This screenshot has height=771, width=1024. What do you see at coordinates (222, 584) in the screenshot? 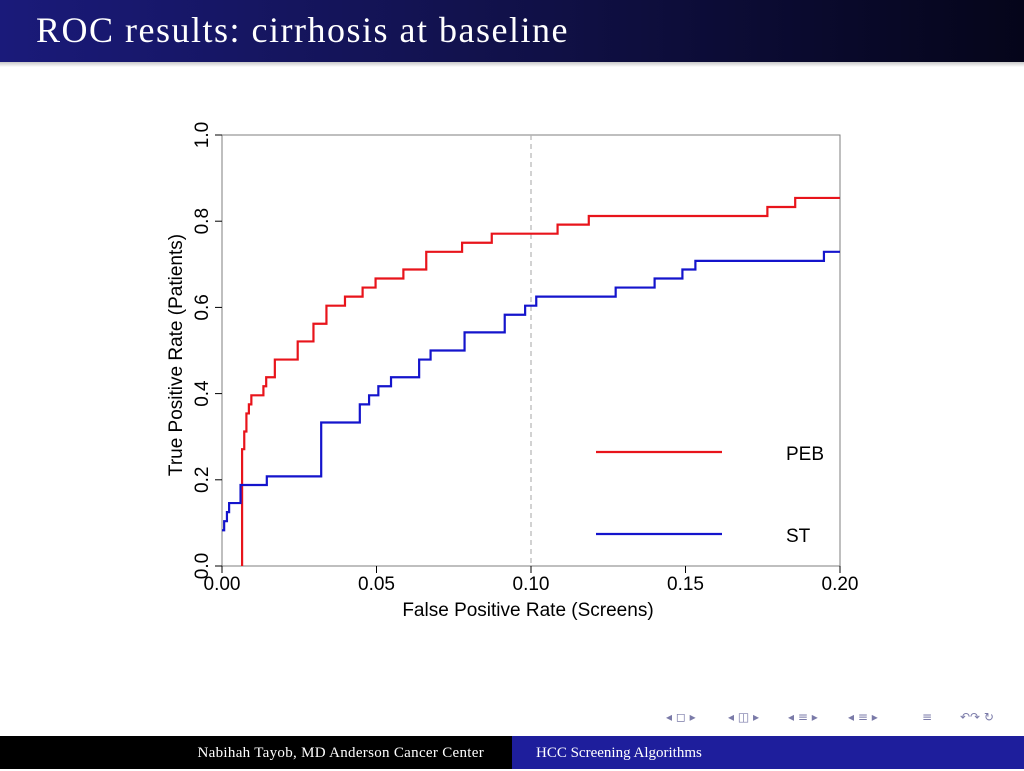
I see `x-tick-label: 0.00` at bounding box center [222, 584].